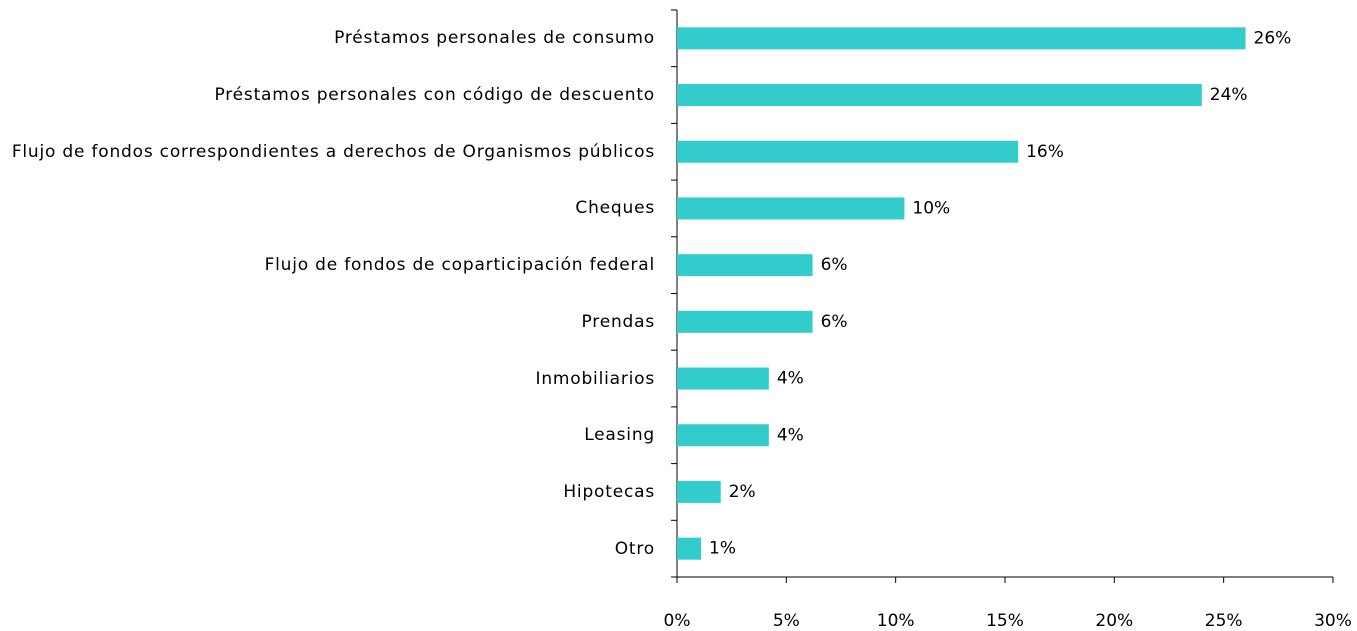 Image resolution: width=1357 pixels, height=631 pixels. What do you see at coordinates (742, 492) in the screenshot?
I see `value-label: 2%` at bounding box center [742, 492].